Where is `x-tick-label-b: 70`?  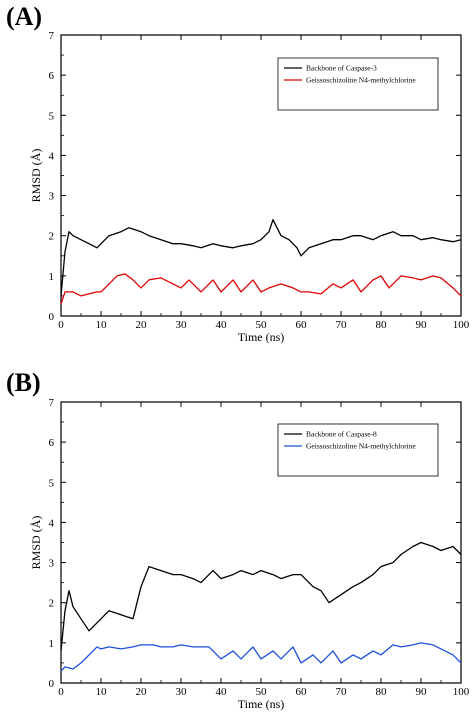
x-tick-label-b: 70 is located at coordinates (342, 692).